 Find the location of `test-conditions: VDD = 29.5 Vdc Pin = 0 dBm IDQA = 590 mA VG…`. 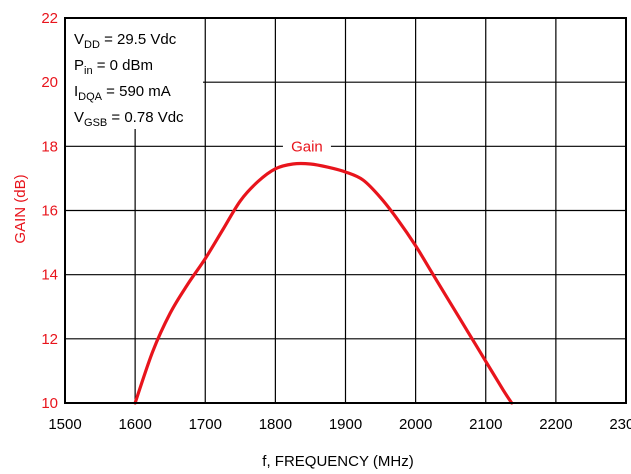

test-conditions: VDD = 29.5 Vdc Pin = 0 dBm IDQA = 590 mA VG… is located at coordinates (134, 74).